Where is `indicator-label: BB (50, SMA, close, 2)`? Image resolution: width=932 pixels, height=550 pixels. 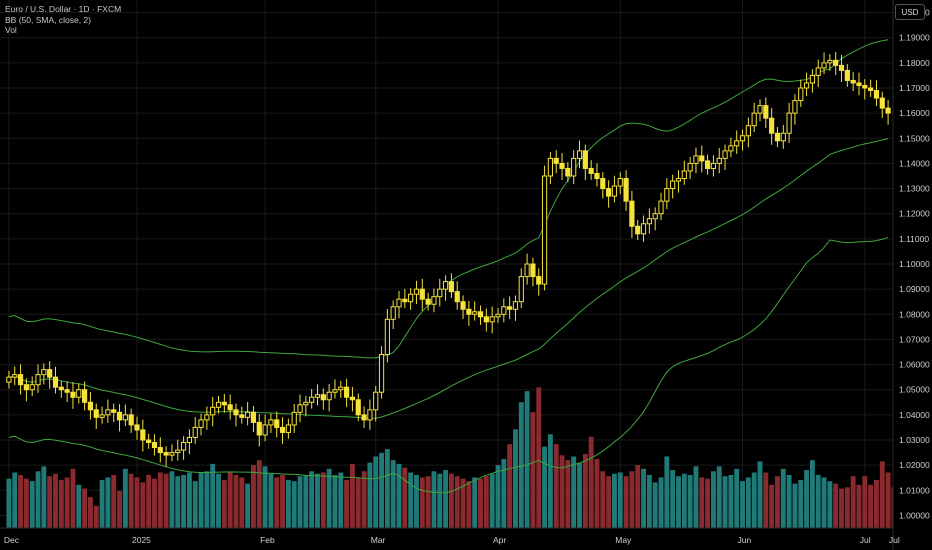 indicator-label: BB (50, SMA, close, 2) is located at coordinates (48, 19).